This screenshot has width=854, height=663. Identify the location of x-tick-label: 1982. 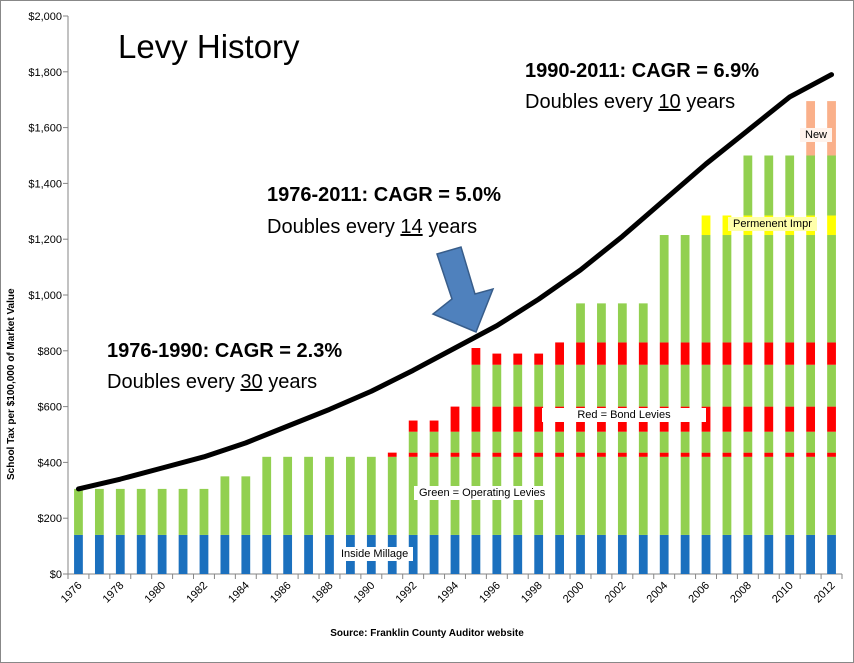
(197, 593).